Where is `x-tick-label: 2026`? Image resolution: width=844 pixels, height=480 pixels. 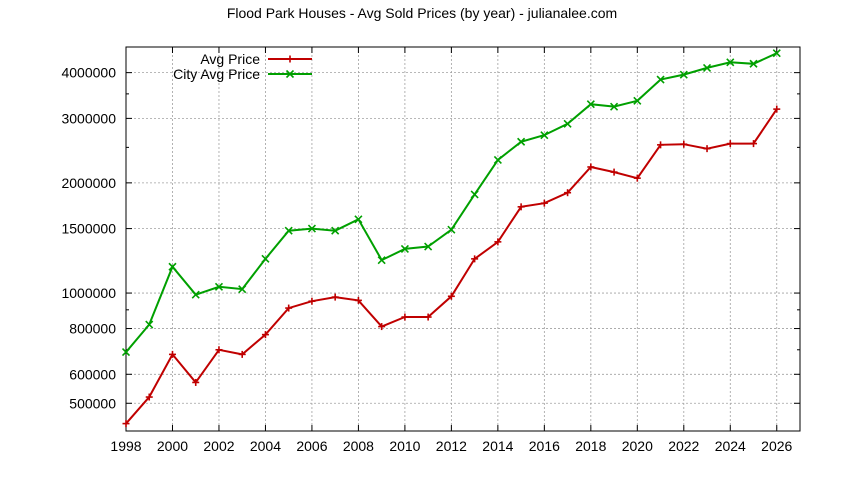
x-tick-label: 2026 is located at coordinates (776, 446).